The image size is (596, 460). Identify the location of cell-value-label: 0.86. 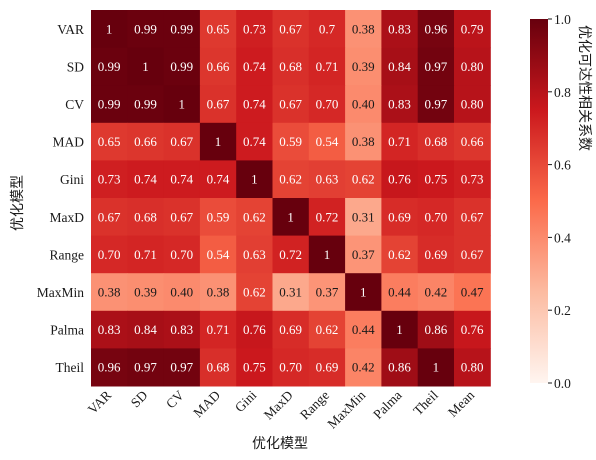
(399, 367).